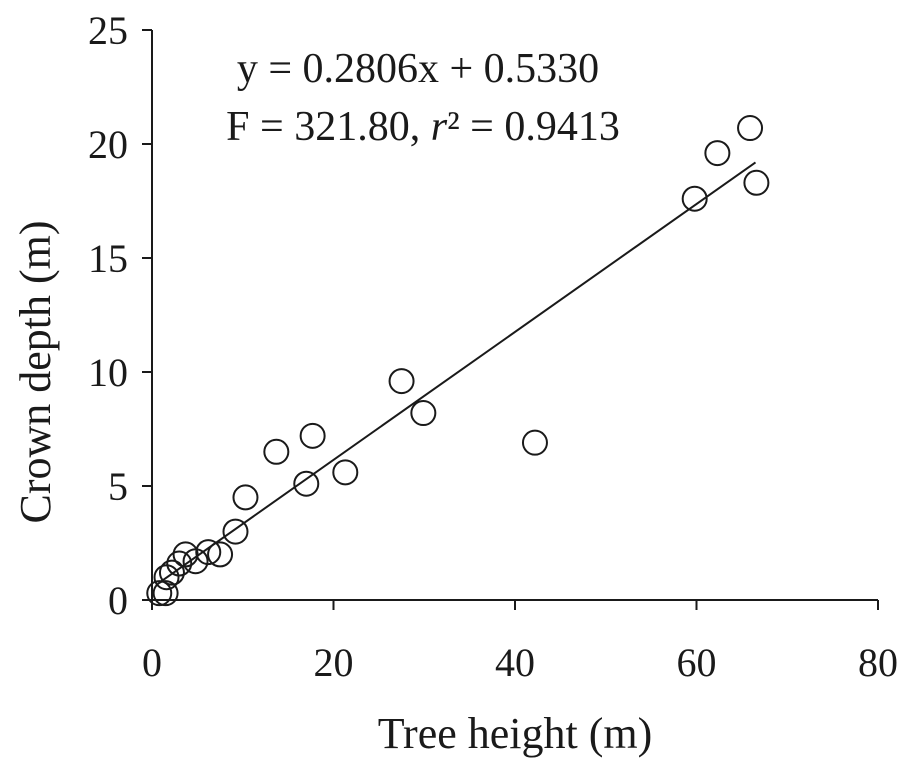 The height and width of the screenshot is (762, 907). I want to click on stats-suffix: ² = 0.9413, so click(533, 127).